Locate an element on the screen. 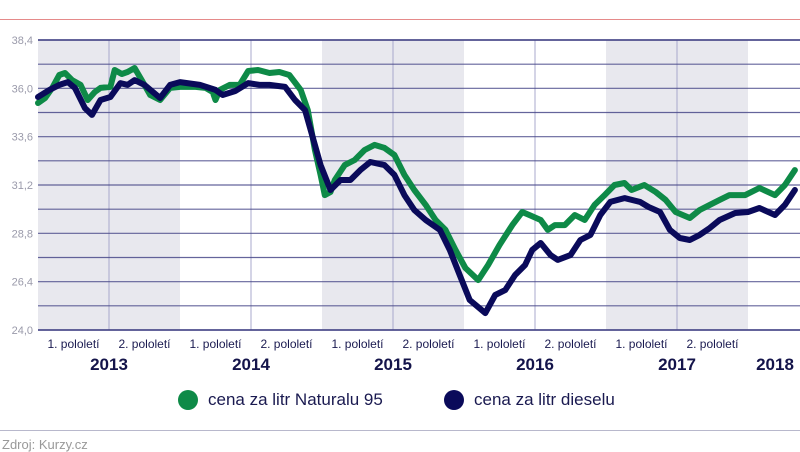  year-label-2016: 2016 is located at coordinates (535, 364).